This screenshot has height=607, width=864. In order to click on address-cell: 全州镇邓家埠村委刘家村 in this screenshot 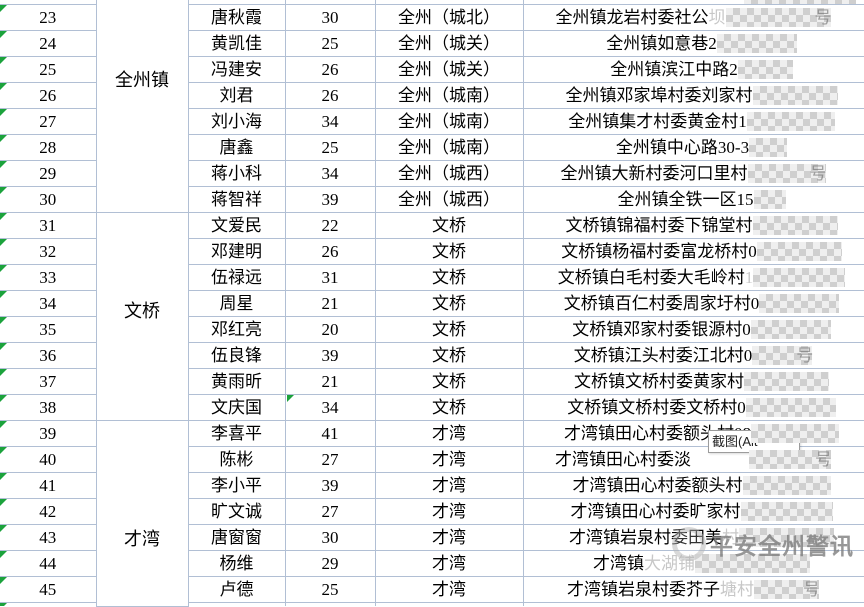, I will do `click(693, 95)`.